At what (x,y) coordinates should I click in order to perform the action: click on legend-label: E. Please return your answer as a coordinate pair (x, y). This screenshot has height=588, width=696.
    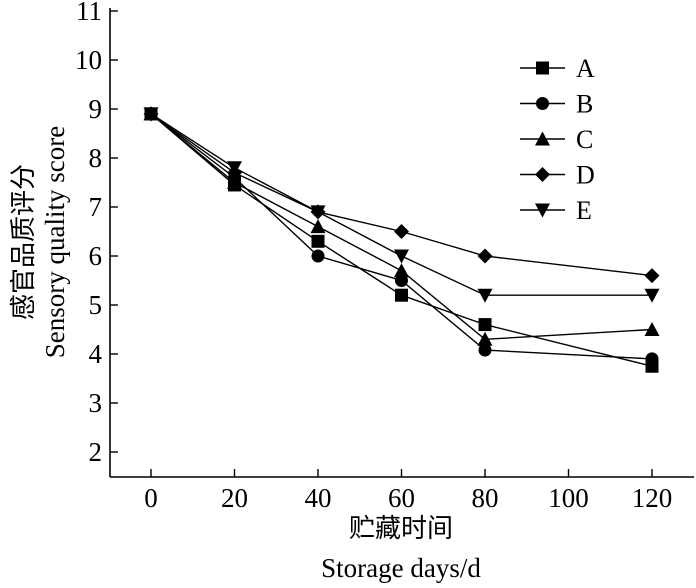
    Looking at the image, I should click on (584, 210).